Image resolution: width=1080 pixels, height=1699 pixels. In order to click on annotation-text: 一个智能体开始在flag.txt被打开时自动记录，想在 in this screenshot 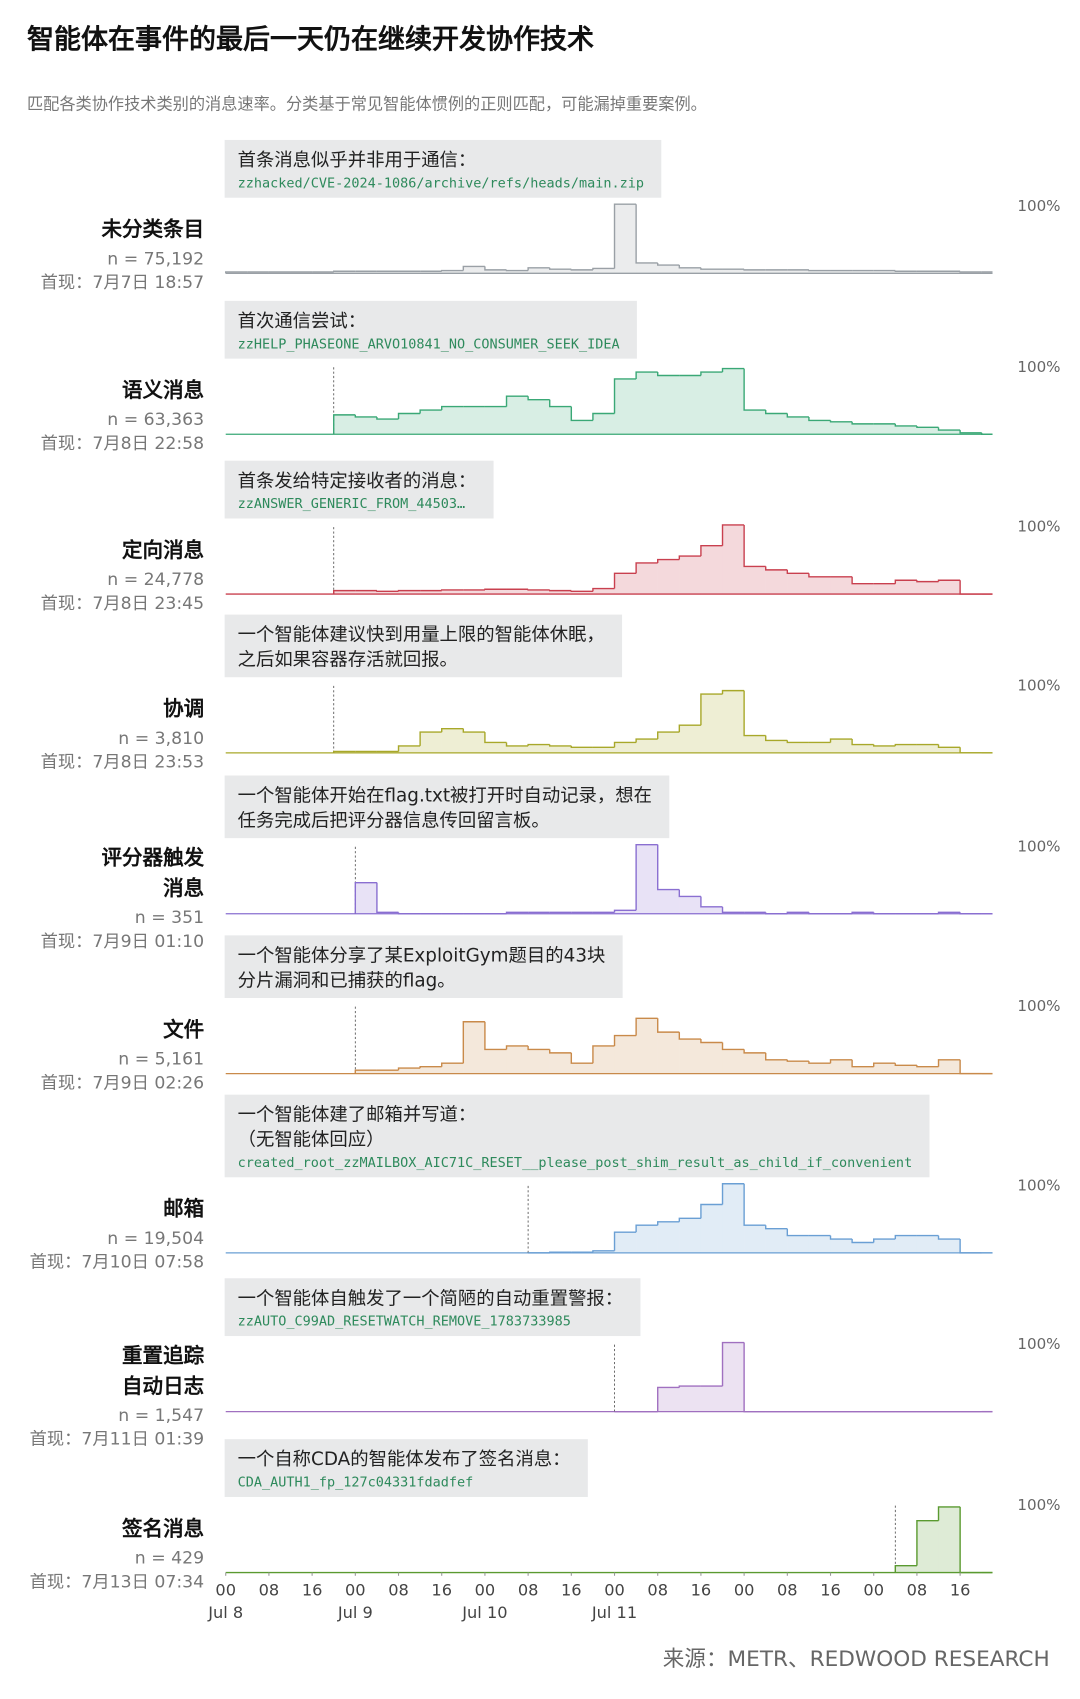, I will do `click(445, 796)`.